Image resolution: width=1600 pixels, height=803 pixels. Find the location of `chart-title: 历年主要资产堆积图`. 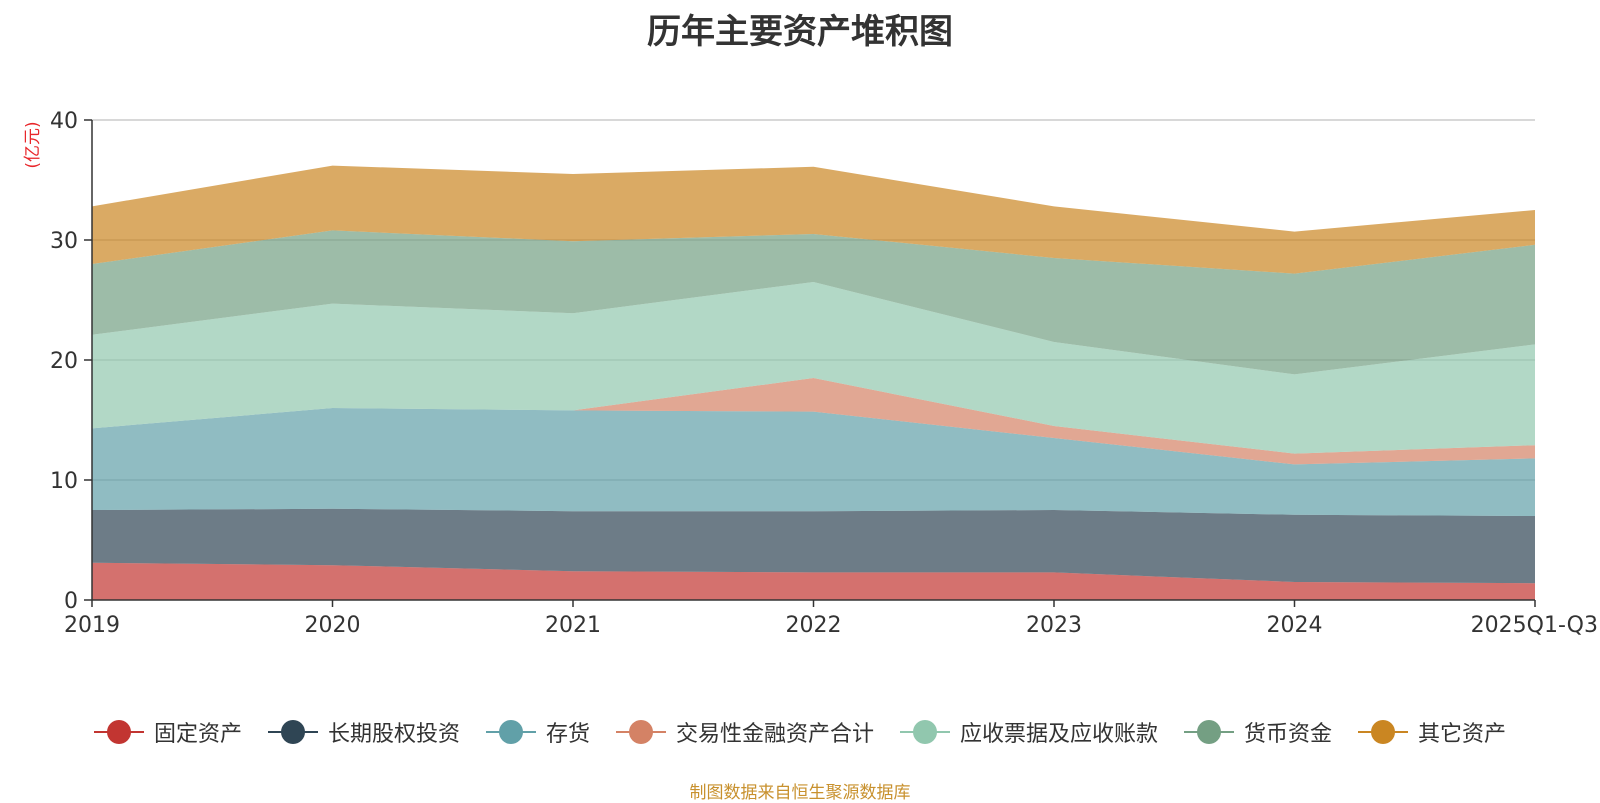

chart-title: 历年主要资产堆积图 is located at coordinates (800, 32).